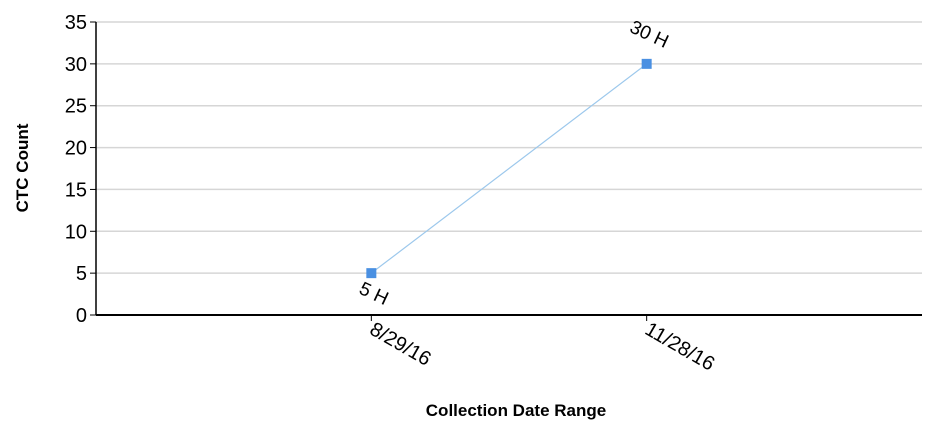 This screenshot has height=421, width=927. Describe the element at coordinates (76, 65) in the screenshot. I see `y-tick-label: 30` at that location.